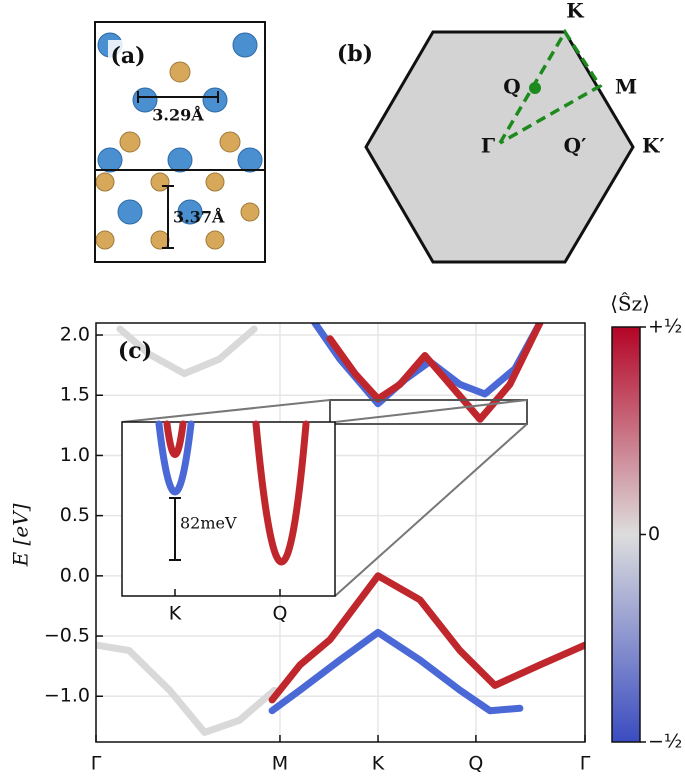 This screenshot has width=685, height=779. I want to click on bz-label: M, so click(626, 87).